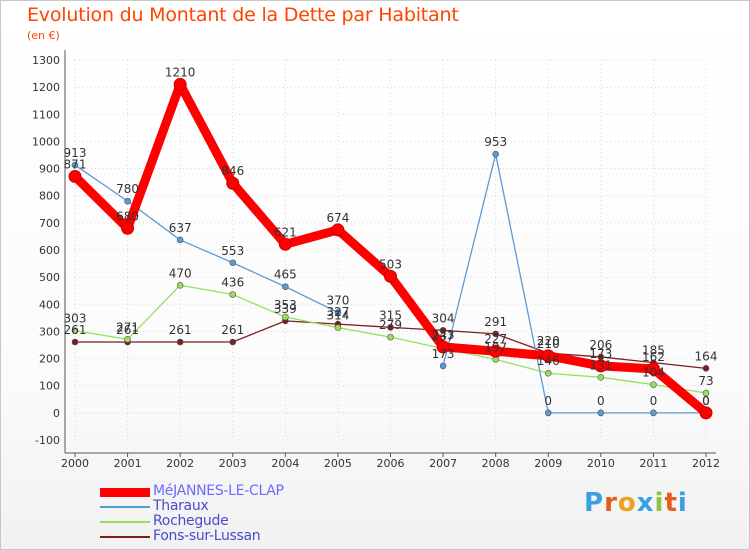 Image resolution: width=750 pixels, height=550 pixels. What do you see at coordinates (127, 327) in the screenshot?
I see `data-label: 271` at bounding box center [127, 327].